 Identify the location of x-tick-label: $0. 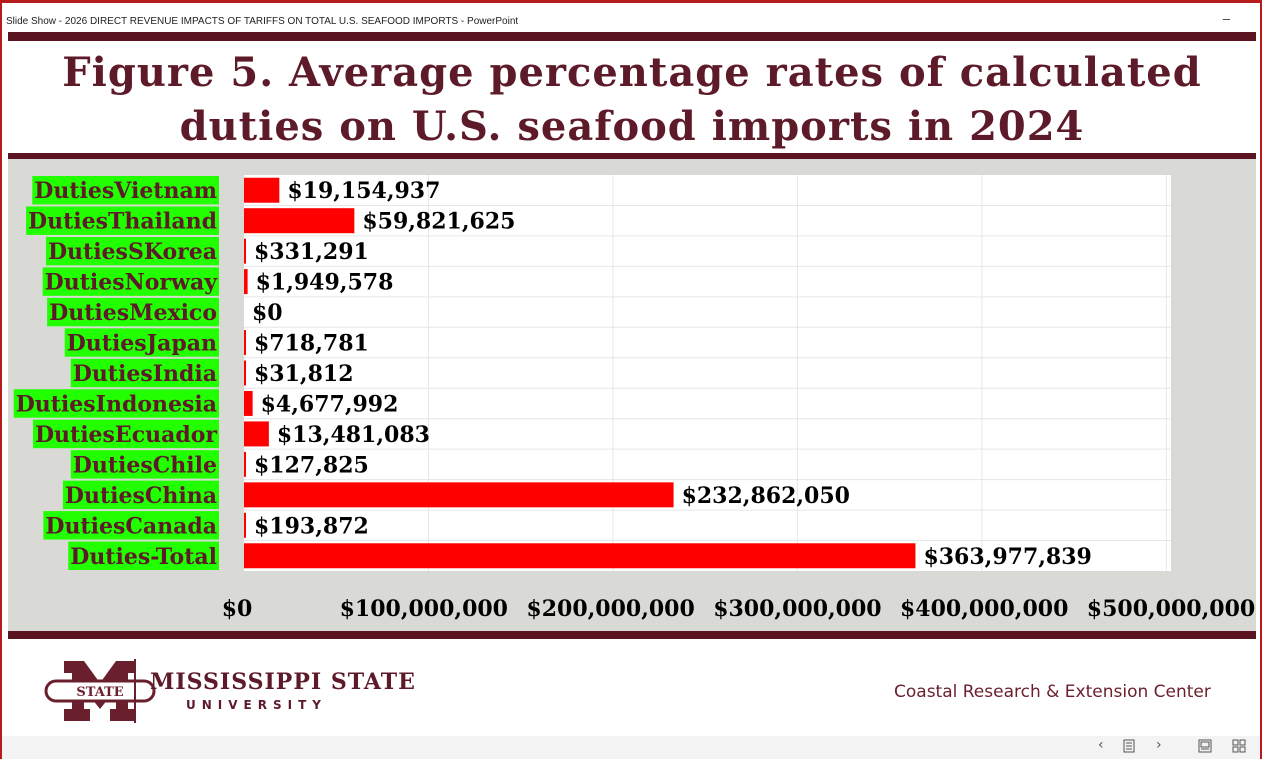
(237, 609).